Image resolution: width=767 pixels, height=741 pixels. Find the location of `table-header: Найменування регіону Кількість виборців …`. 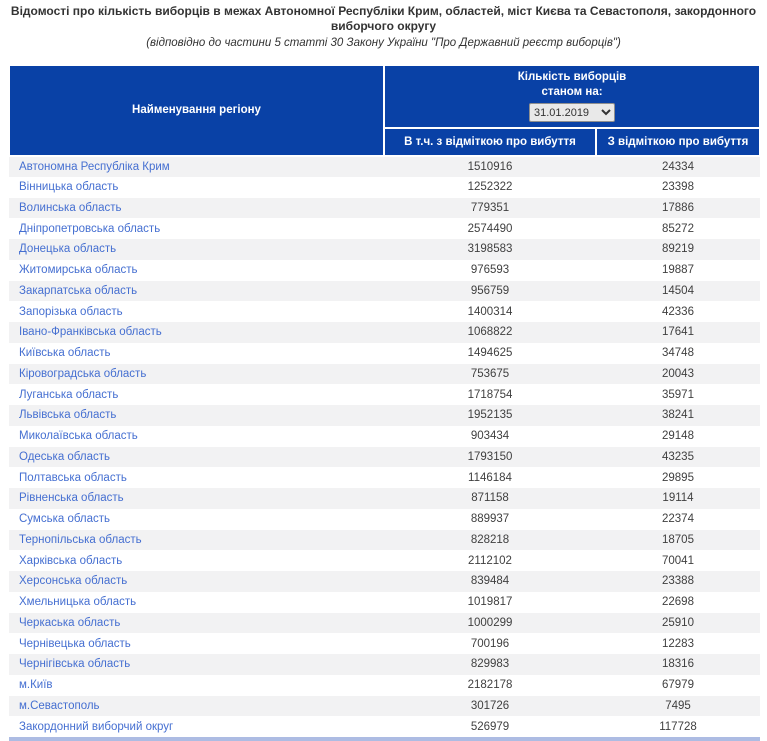

table-header: Найменування регіону Кількість виборців … is located at coordinates (384, 110).